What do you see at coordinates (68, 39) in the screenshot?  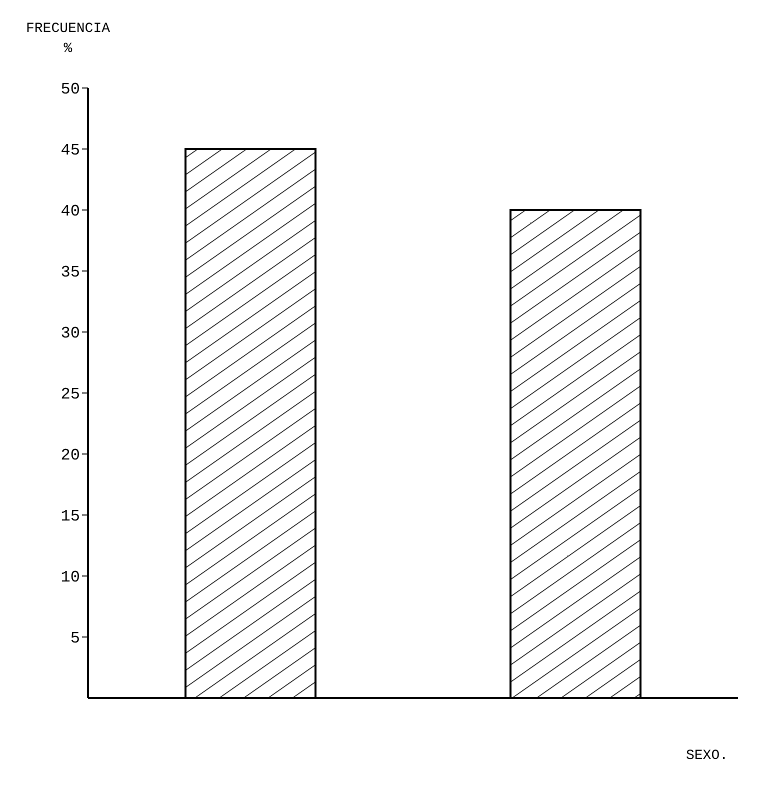 I see `y-axis-title: FRECUENCIA %` at bounding box center [68, 39].